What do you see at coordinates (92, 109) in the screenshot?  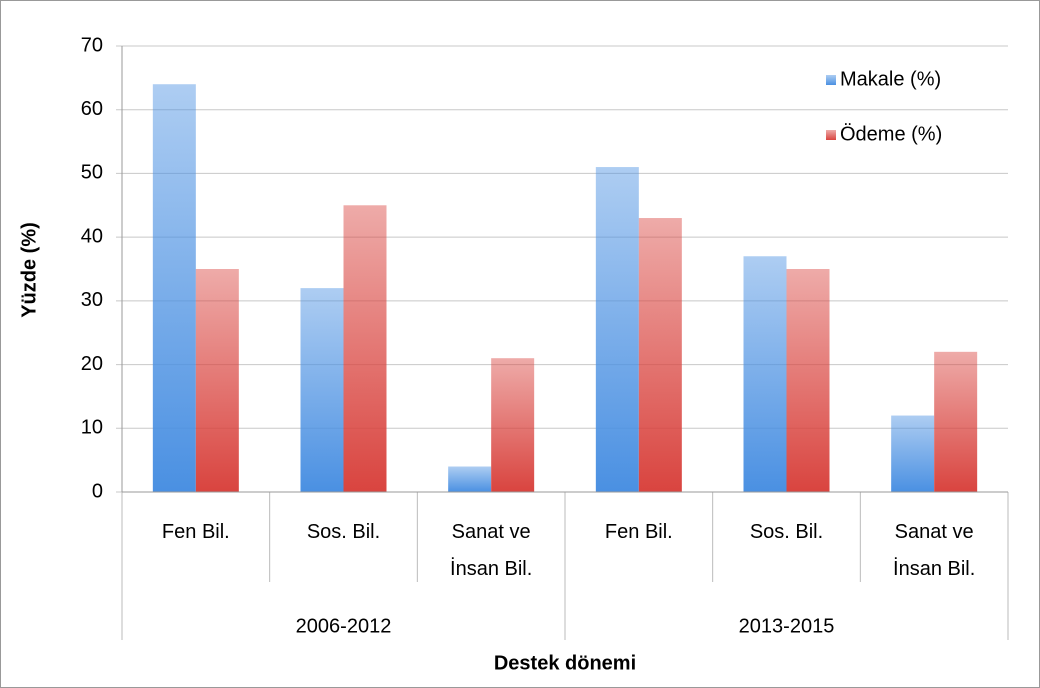 I see `y-tick-label: 60` at bounding box center [92, 109].